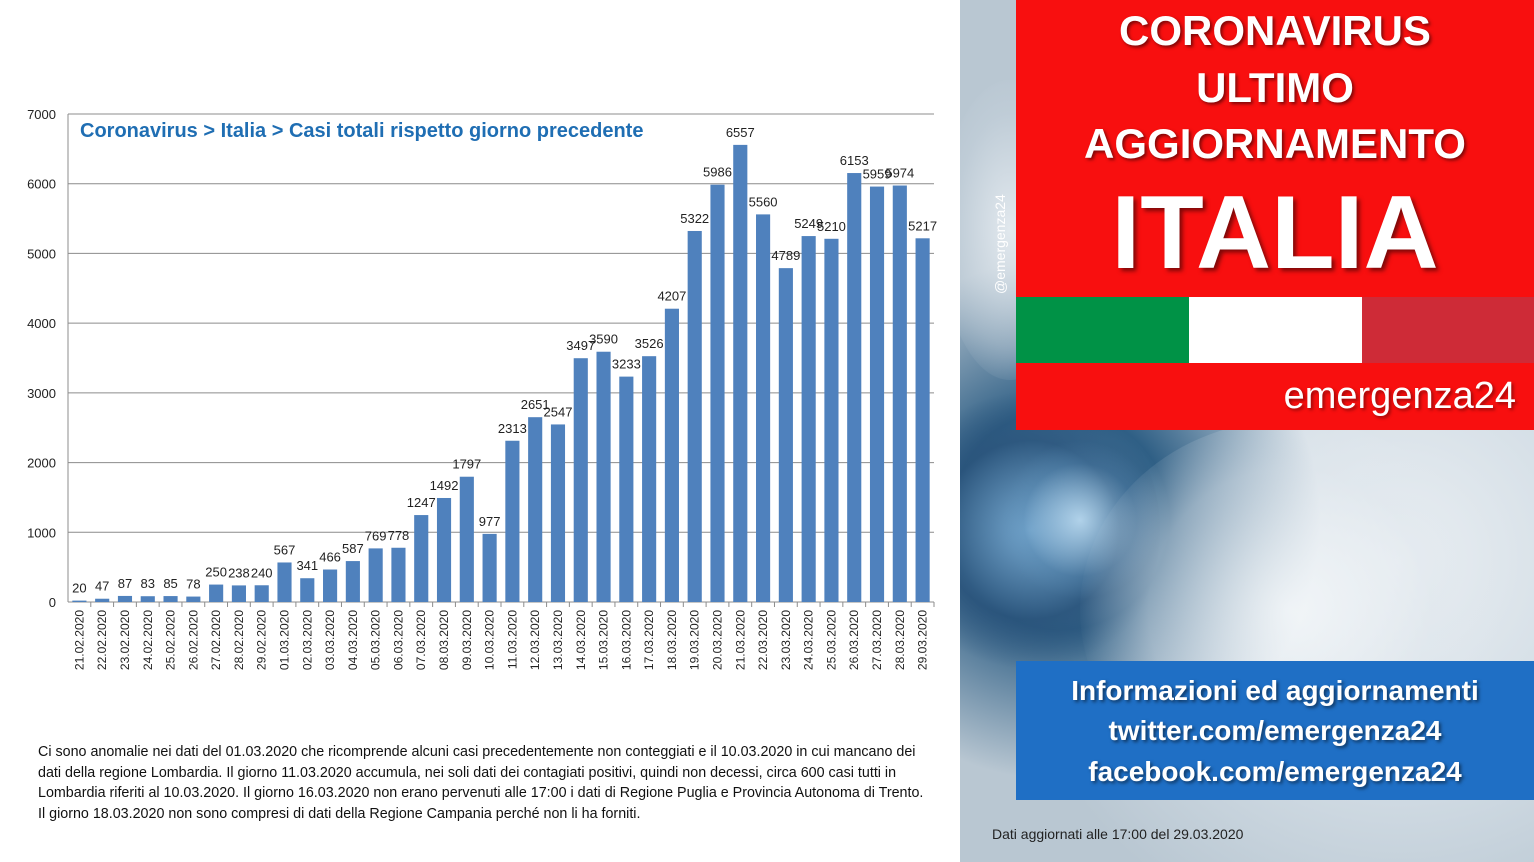 Image resolution: width=1534 pixels, height=862 pixels. What do you see at coordinates (41, 114) in the screenshot?
I see `y-tick-label: 7000` at bounding box center [41, 114].